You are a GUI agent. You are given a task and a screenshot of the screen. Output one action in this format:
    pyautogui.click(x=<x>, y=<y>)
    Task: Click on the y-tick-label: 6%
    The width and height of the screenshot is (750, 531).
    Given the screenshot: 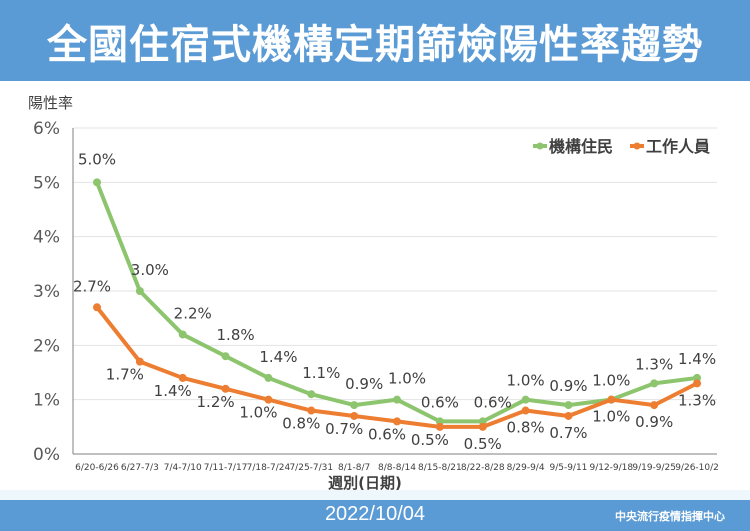 What is the action you would take?
    pyautogui.click(x=46, y=129)
    